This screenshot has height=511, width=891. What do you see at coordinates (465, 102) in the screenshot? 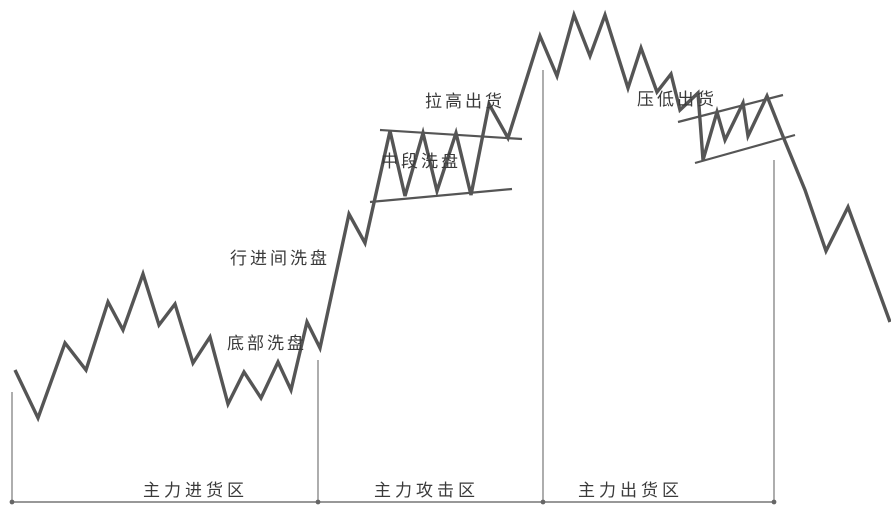
I see `label-pull-up-sell: 拉高出货` at bounding box center [465, 102].